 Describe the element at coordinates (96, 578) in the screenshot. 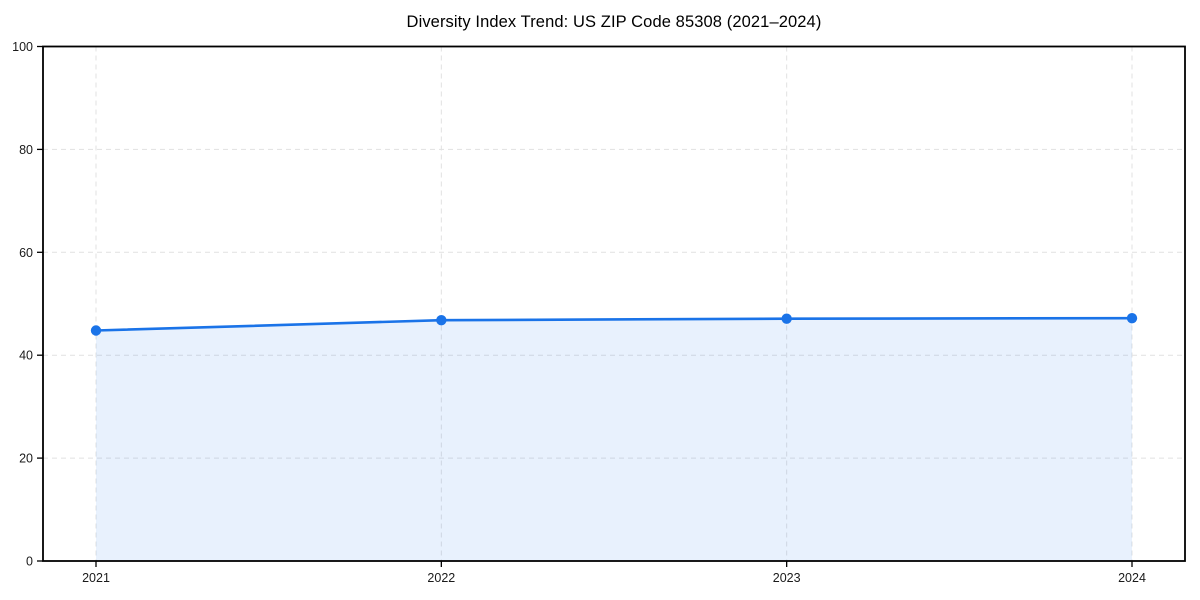

I see `x-tick-label: 2021` at that location.